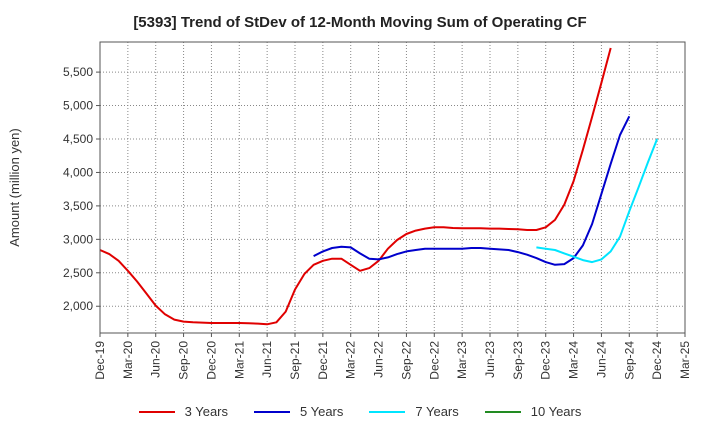  What do you see at coordinates (437, 411) in the screenshot?
I see `legend-label: 7 Years` at bounding box center [437, 411].